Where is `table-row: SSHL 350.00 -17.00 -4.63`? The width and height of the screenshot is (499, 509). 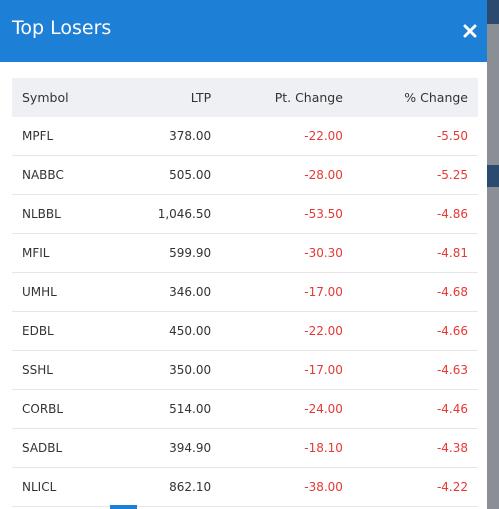
table-row: SSHL 350.00 -17.00 -4.63 is located at coordinates (245, 370).